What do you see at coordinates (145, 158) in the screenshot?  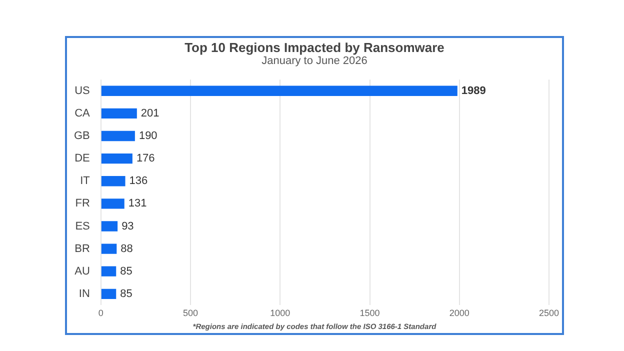 I see `data-label: 176` at bounding box center [145, 158].